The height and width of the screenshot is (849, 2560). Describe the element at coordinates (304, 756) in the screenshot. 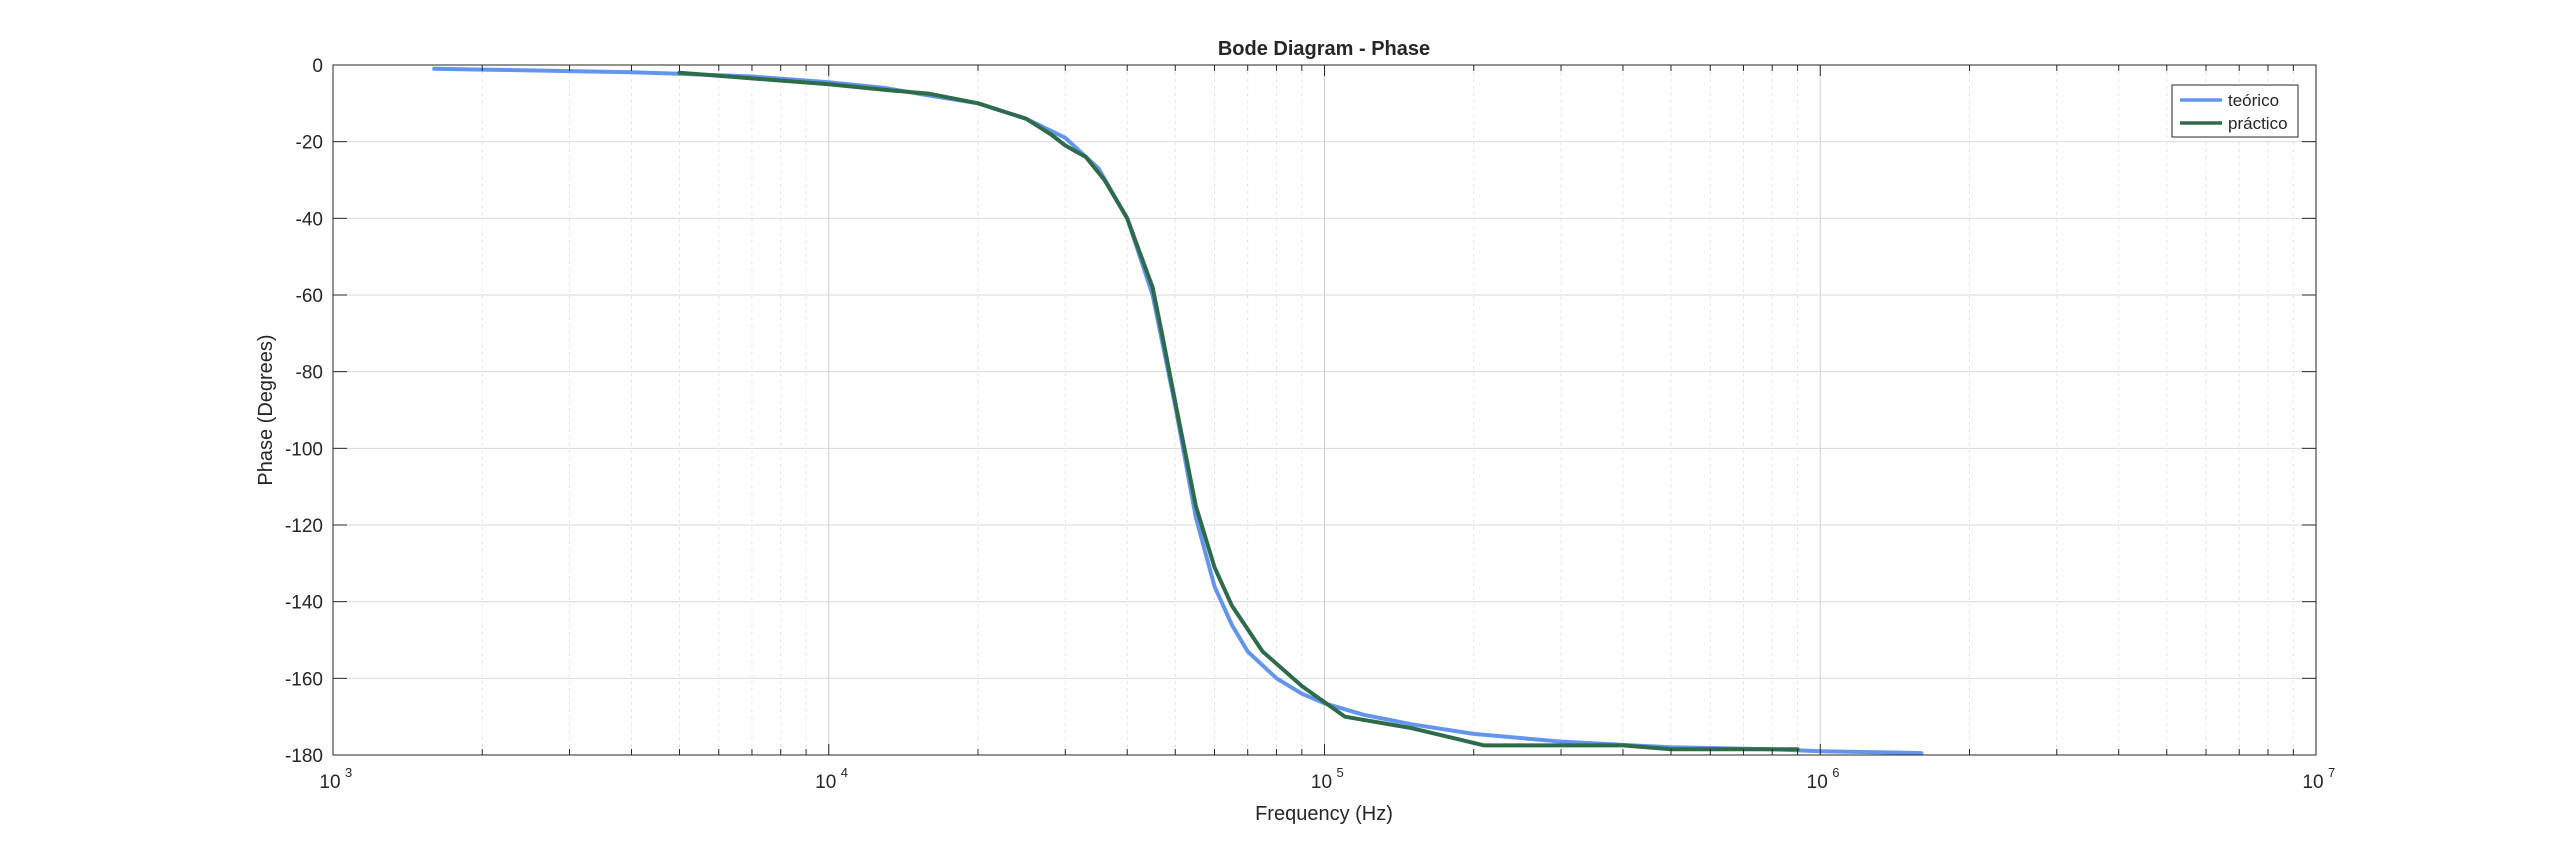

I see `y-tick-label: -180` at that location.